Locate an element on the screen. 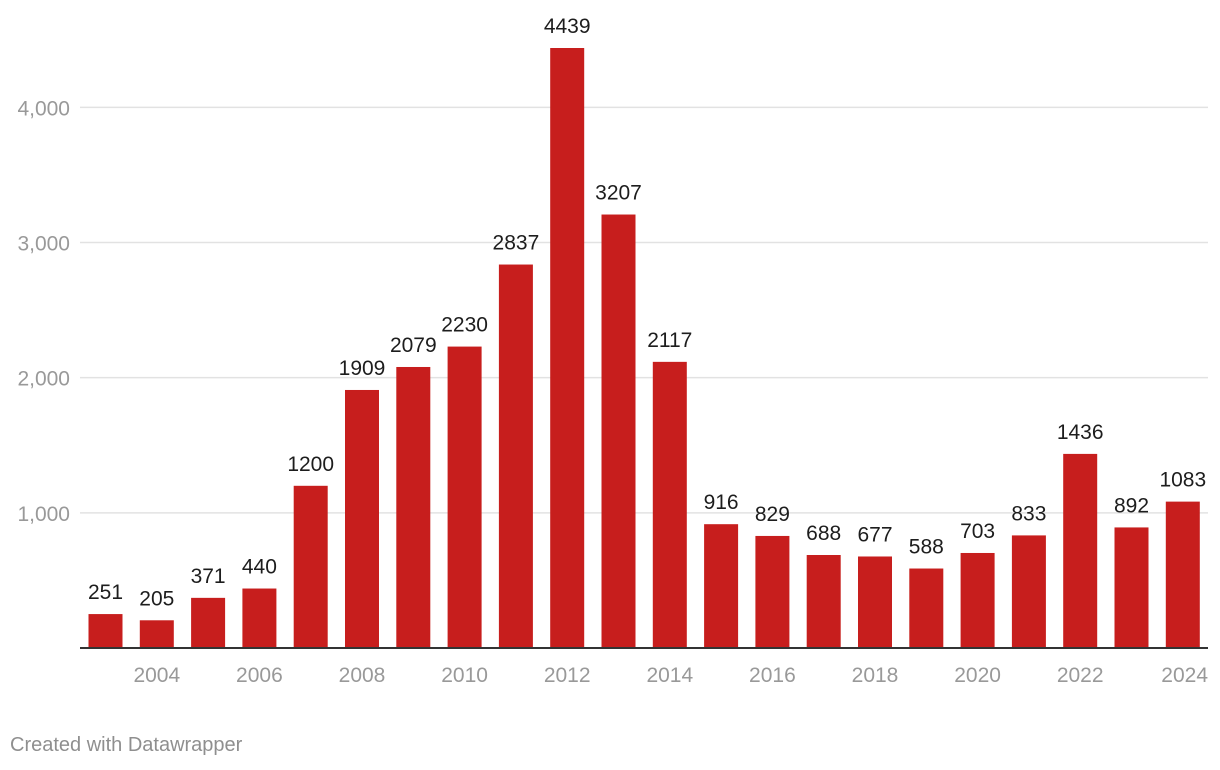 This screenshot has height=770, width=1220. x-tick-label: 2014 is located at coordinates (669, 675).